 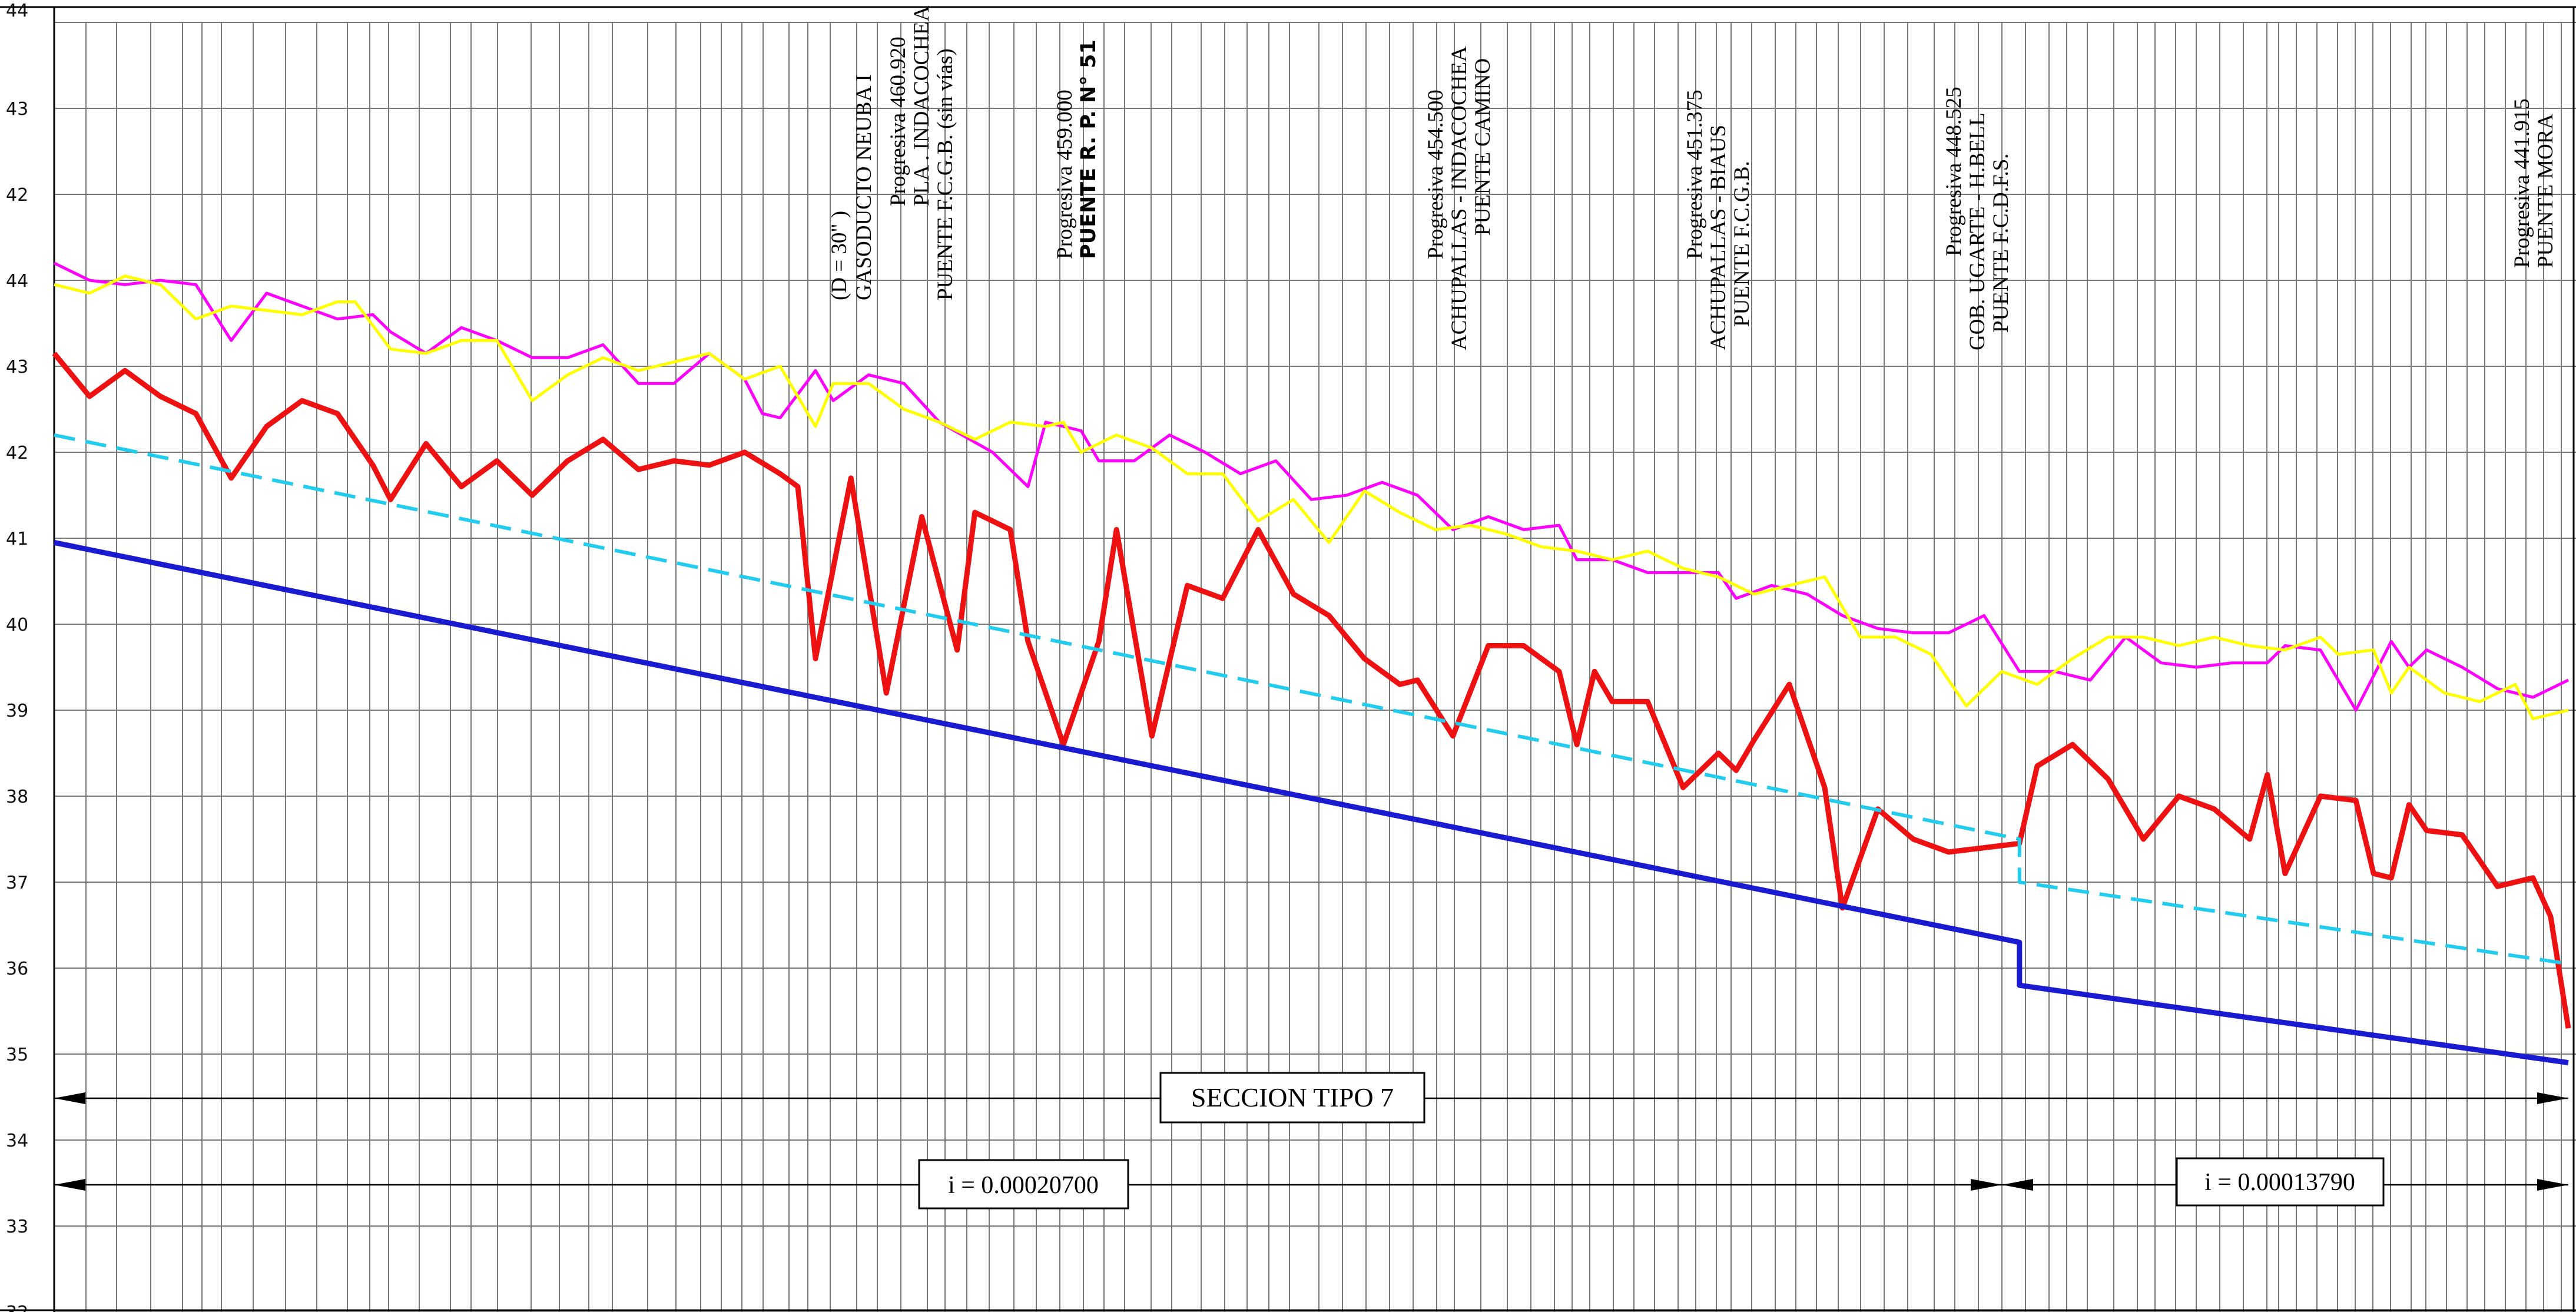 I want to click on slope-label-2: i = 0.00013790, so click(x=2279, y=1182).